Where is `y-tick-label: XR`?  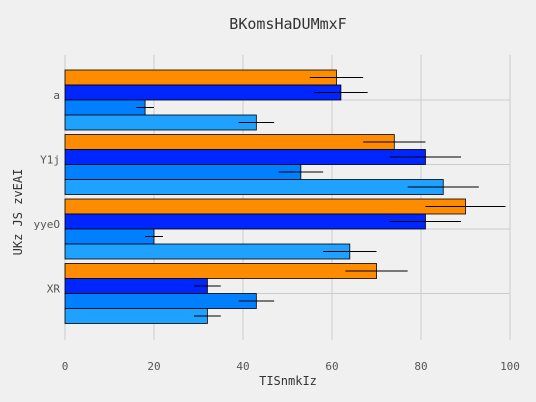 y-tick-label: XR is located at coordinates (54, 289).